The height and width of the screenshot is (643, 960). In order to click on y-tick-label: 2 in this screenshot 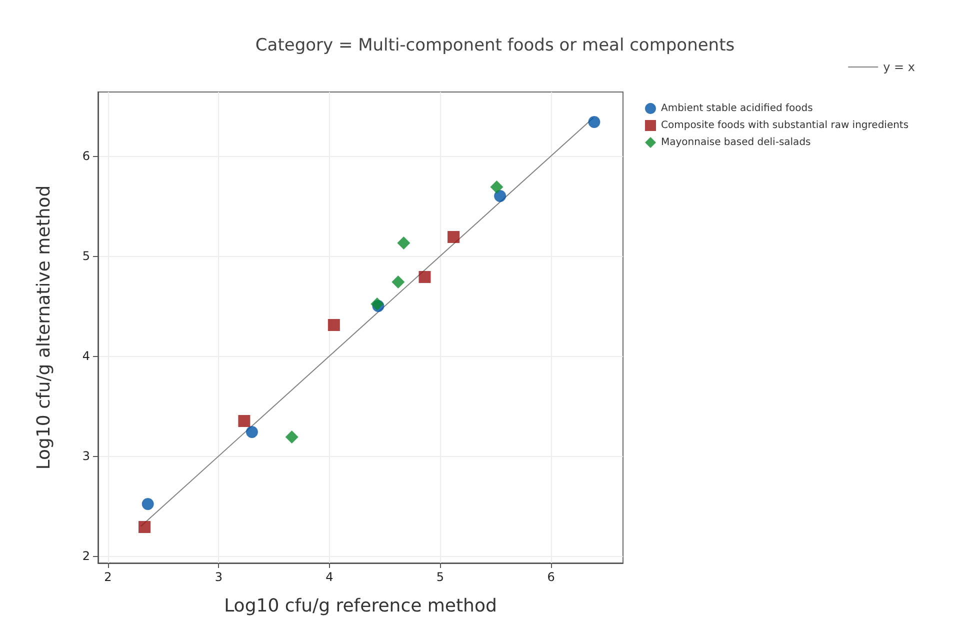, I will do `click(86, 556)`.